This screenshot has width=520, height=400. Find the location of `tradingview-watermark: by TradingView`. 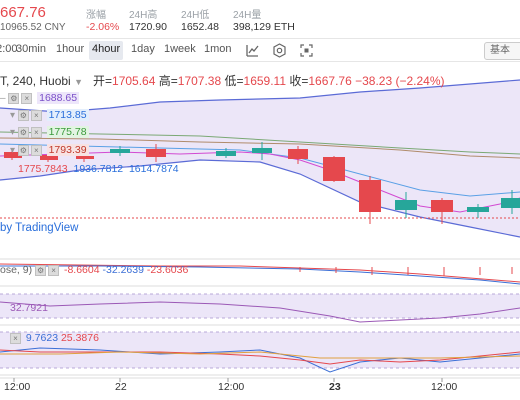

tradingview-watermark: by TradingView is located at coordinates (39, 228).